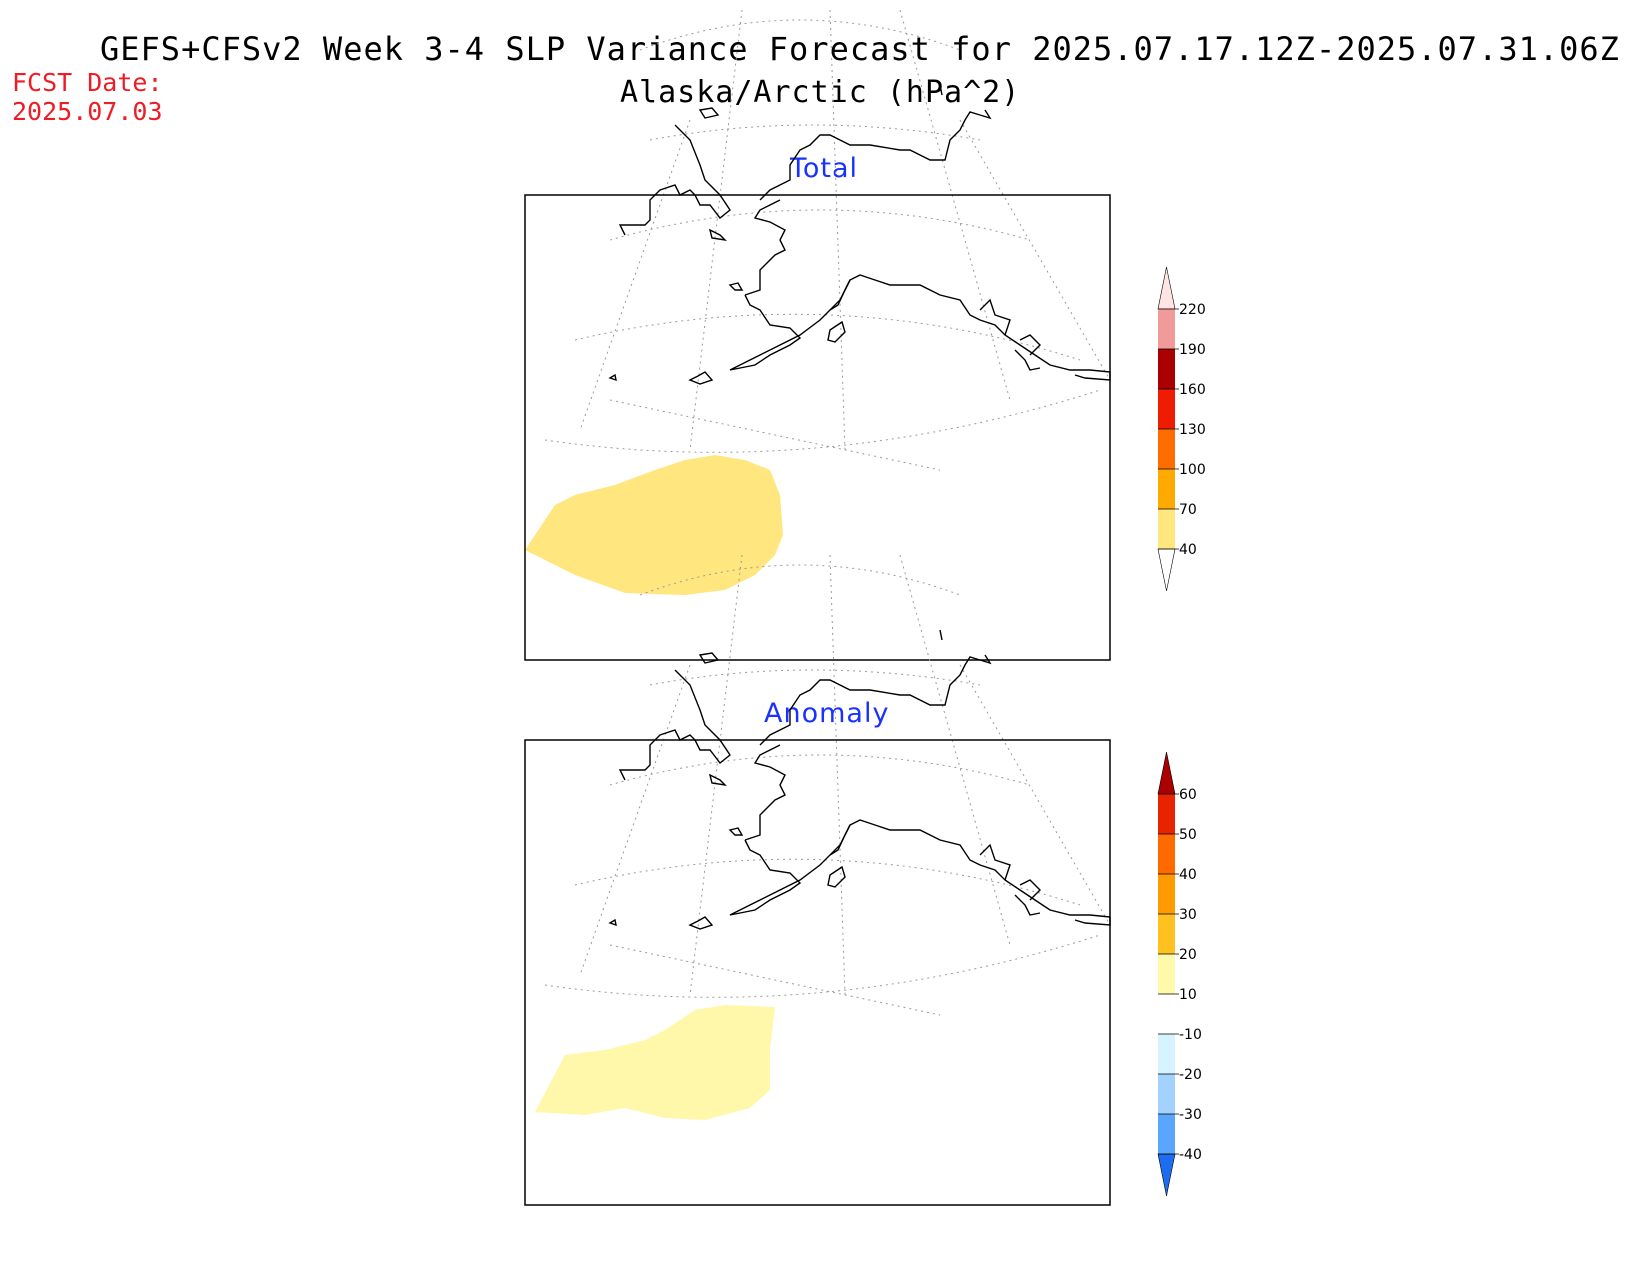 This screenshot has height=1275, width=1650. What do you see at coordinates (1179, 974) in the screenshot?
I see `anomaly-colorbar: -40 -30 -20 -10 10 20 30 40 50 60` at bounding box center [1179, 974].